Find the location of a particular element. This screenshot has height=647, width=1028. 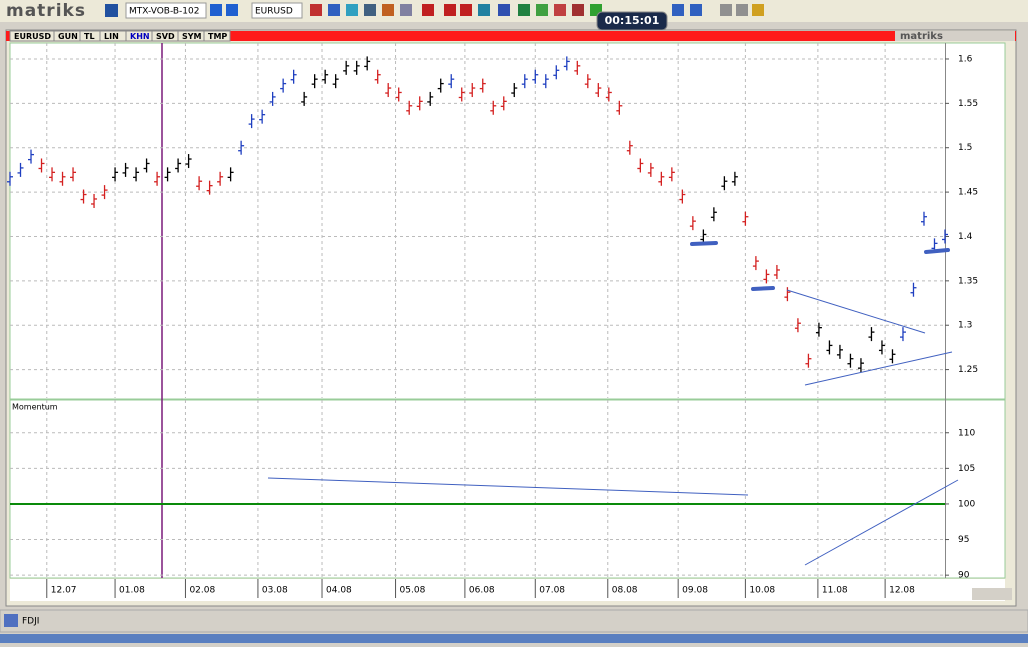

x-tick-label: 03.08 is located at coordinates (275, 591).